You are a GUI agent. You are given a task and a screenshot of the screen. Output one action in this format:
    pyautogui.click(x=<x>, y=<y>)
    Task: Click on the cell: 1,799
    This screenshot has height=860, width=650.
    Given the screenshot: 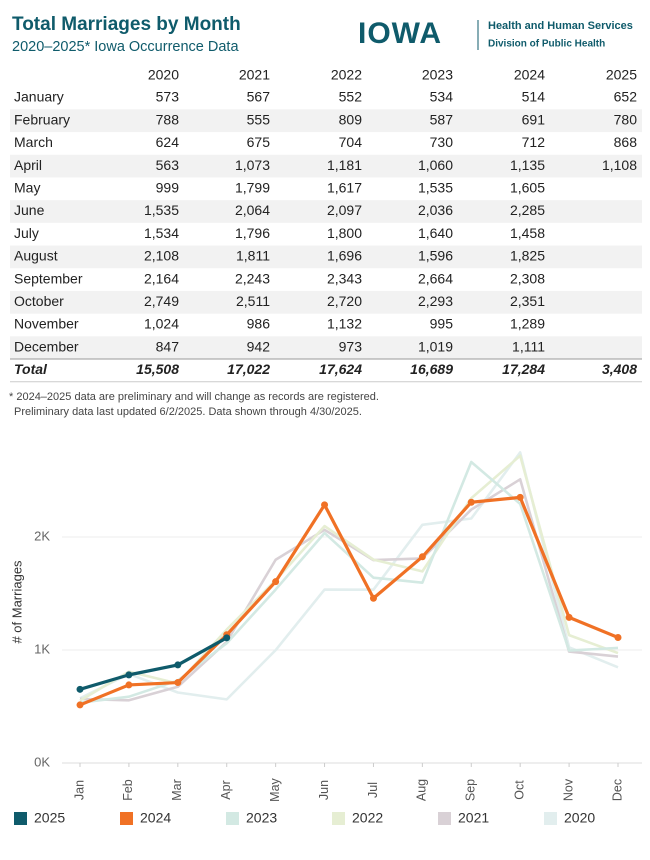 What is the action you would take?
    pyautogui.click(x=252, y=188)
    